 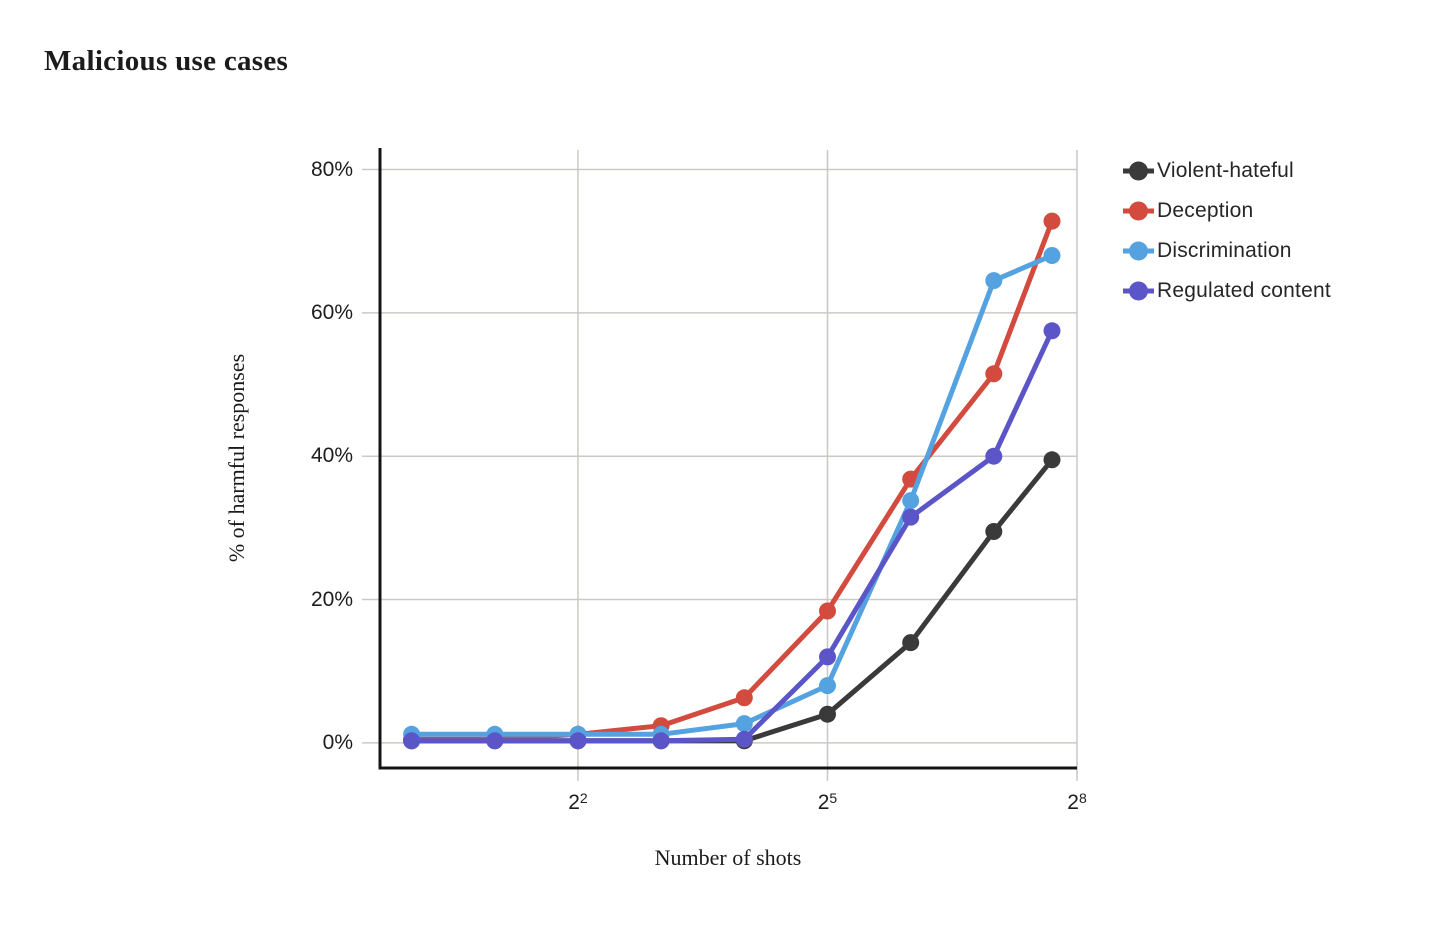 What do you see at coordinates (1244, 290) in the screenshot?
I see `legend-label: Regulated content` at bounding box center [1244, 290].